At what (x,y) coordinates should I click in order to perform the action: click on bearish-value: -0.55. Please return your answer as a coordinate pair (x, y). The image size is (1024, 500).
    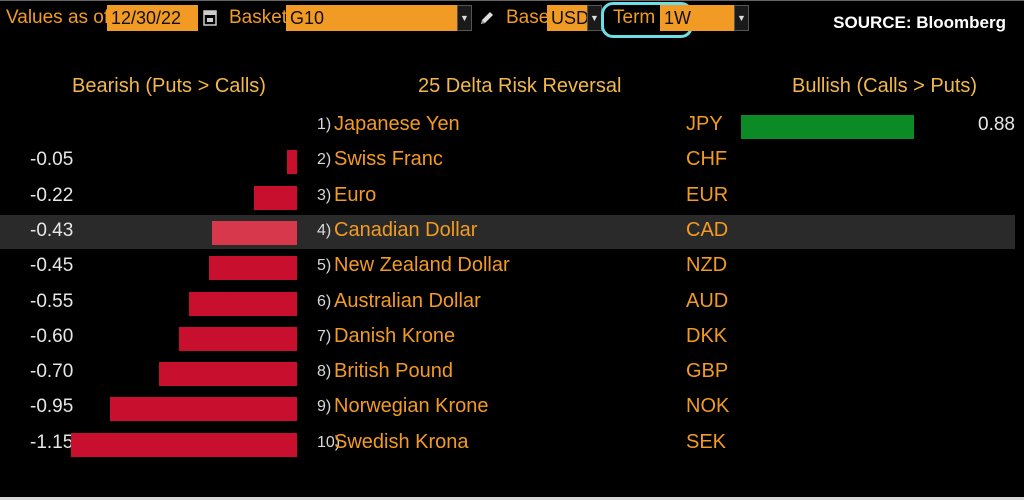
    Looking at the image, I should click on (52, 301).